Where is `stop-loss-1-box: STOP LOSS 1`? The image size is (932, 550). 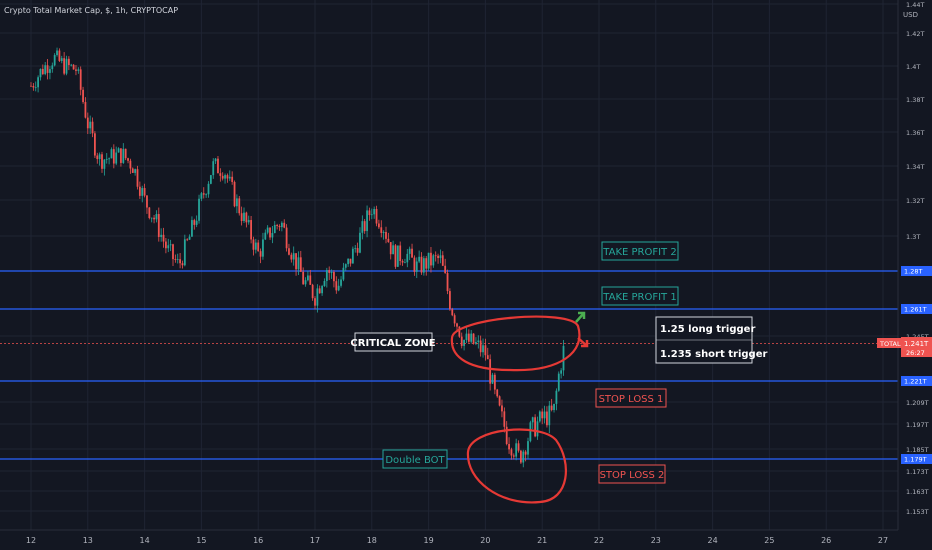
stop-loss-1-box: STOP LOSS 1 is located at coordinates (631, 398).